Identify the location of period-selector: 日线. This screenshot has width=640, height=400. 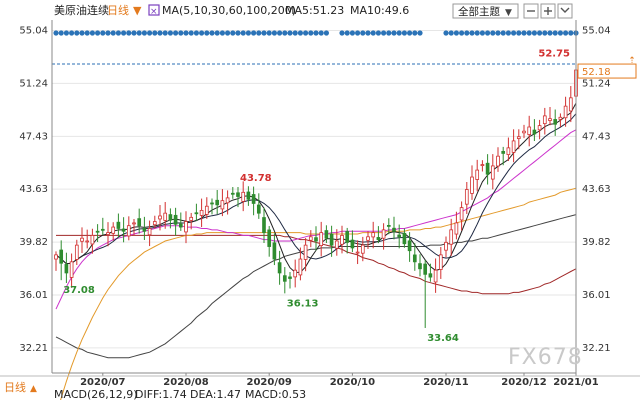
(118, 10).